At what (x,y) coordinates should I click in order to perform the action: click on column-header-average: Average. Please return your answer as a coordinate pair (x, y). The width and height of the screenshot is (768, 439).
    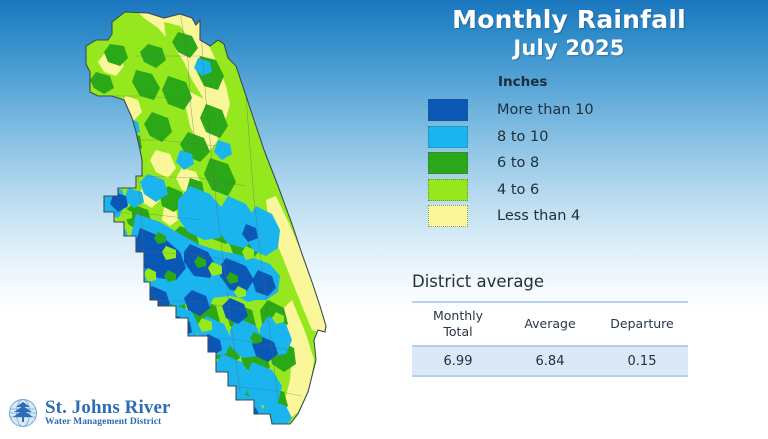
    Looking at the image, I should click on (550, 324).